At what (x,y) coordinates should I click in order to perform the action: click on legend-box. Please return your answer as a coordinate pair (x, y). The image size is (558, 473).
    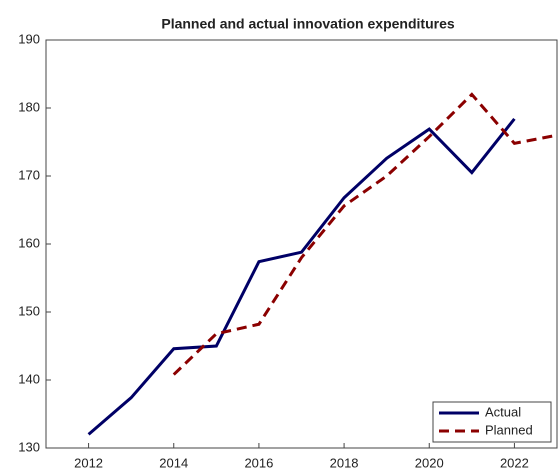
    Looking at the image, I should click on (492, 422).